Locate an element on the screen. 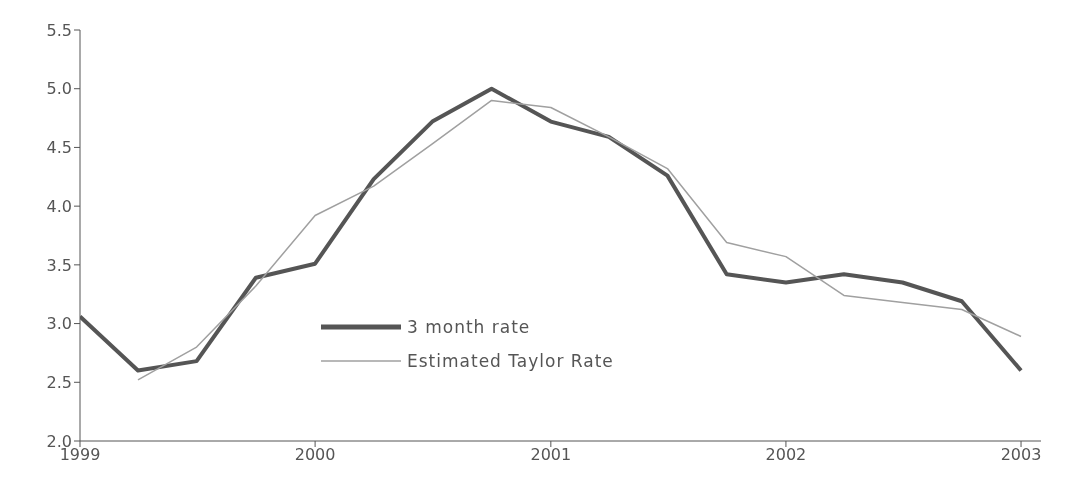 The width and height of the screenshot is (1079, 493). y-tick-label: 3.0 is located at coordinates (59, 324).